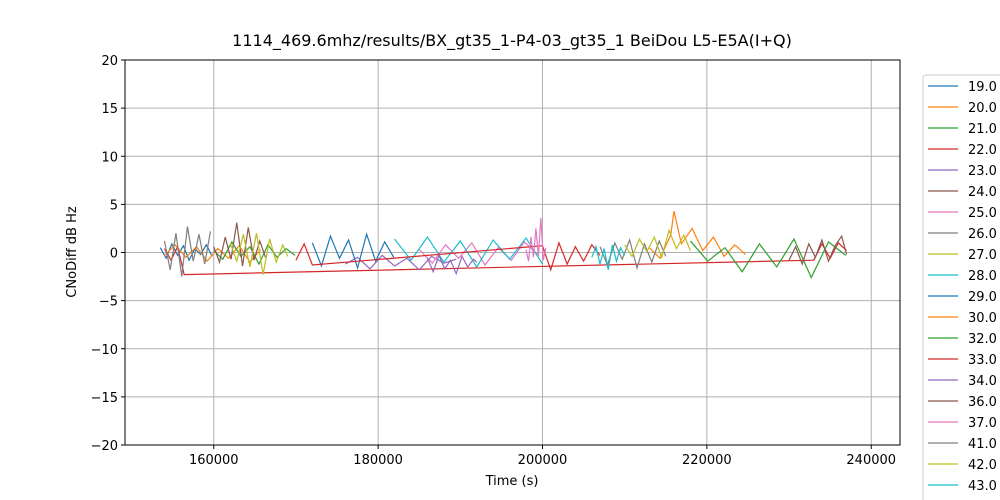 The width and height of the screenshot is (1000, 500). Describe the element at coordinates (982, 381) in the screenshot. I see `legend-label: 34.0` at that location.